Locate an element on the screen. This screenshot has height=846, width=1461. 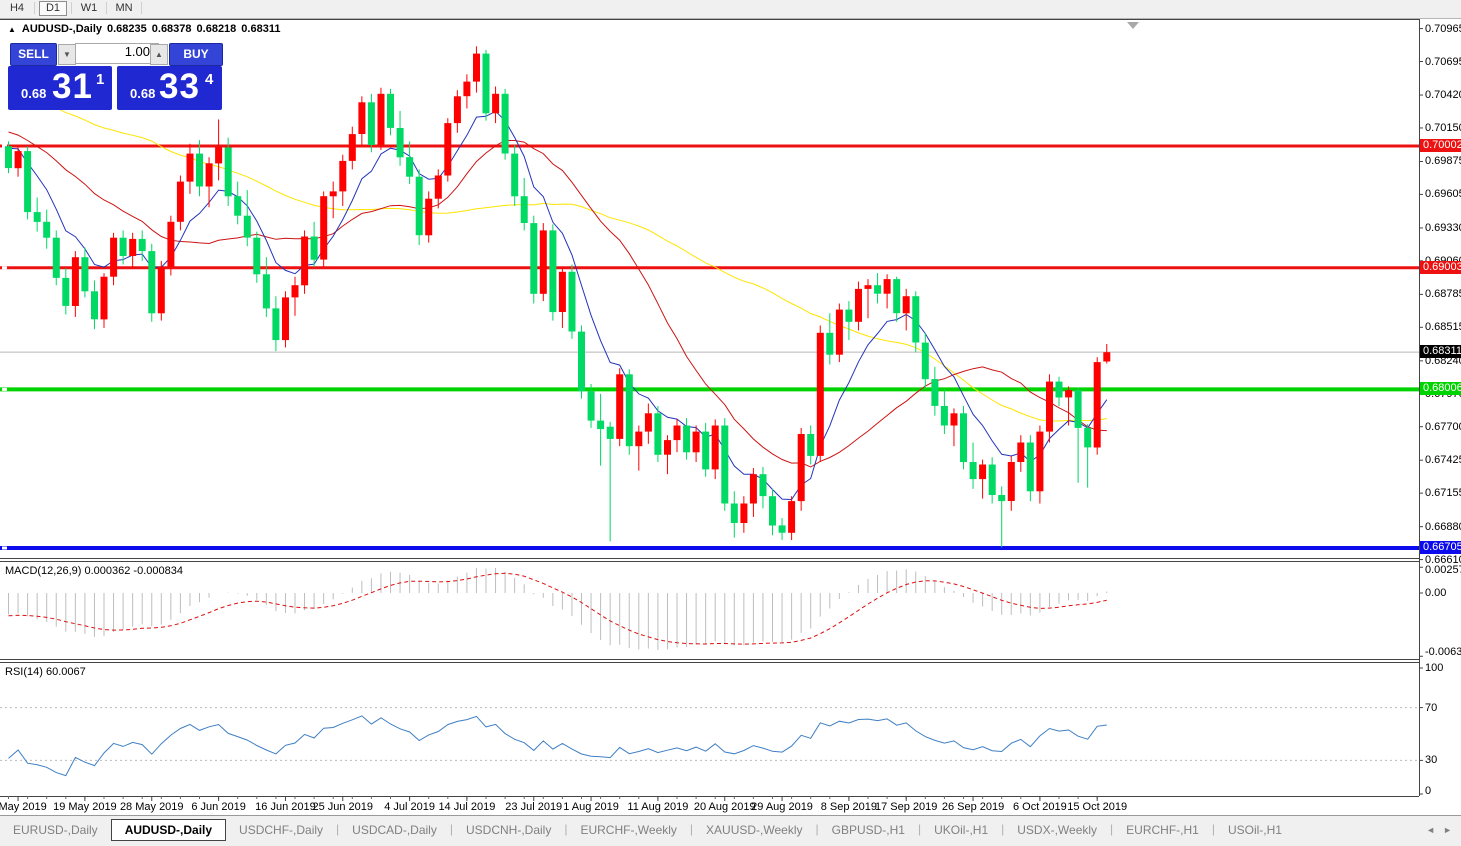
rsi-indicator-label: RSI(14) 60.0067 is located at coordinates (45, 672).